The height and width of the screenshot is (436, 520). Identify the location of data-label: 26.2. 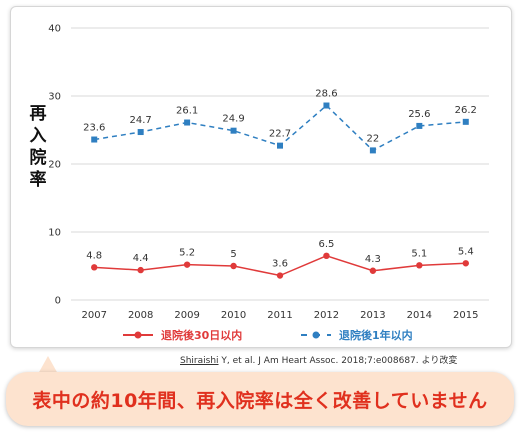
(466, 110).